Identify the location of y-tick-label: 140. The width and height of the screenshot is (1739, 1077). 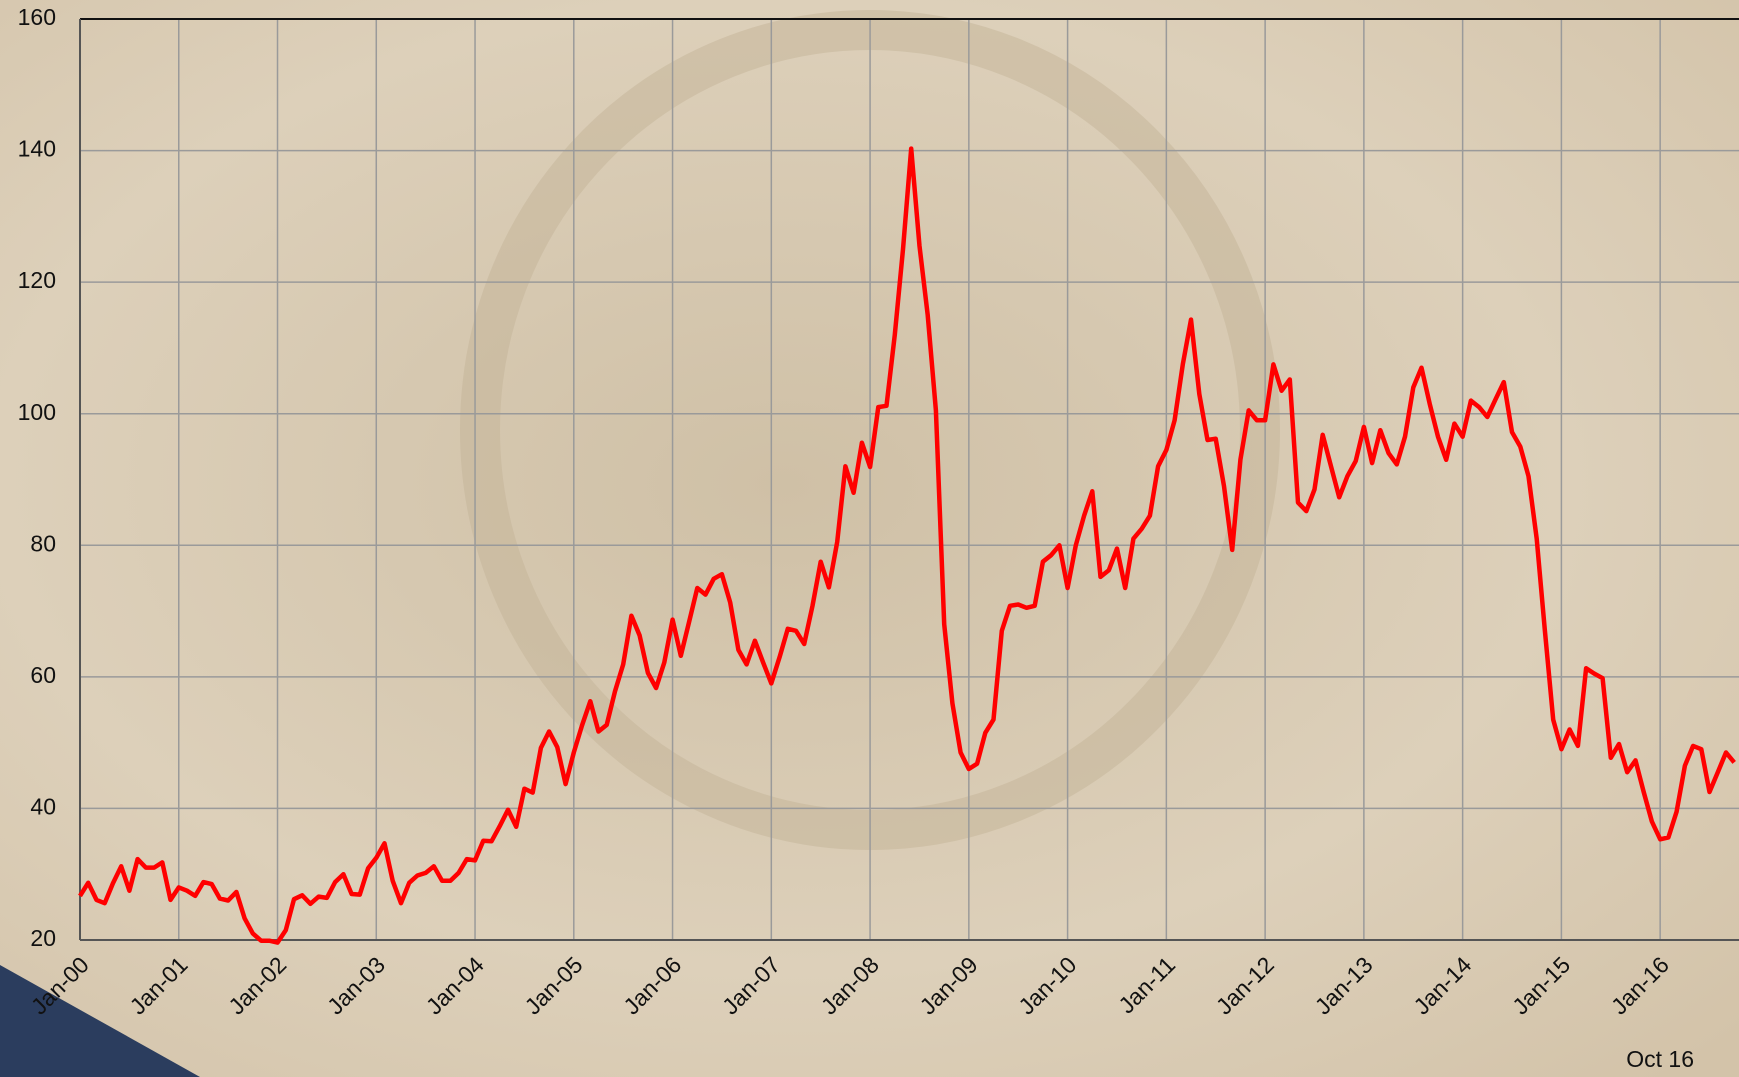
(37, 149).